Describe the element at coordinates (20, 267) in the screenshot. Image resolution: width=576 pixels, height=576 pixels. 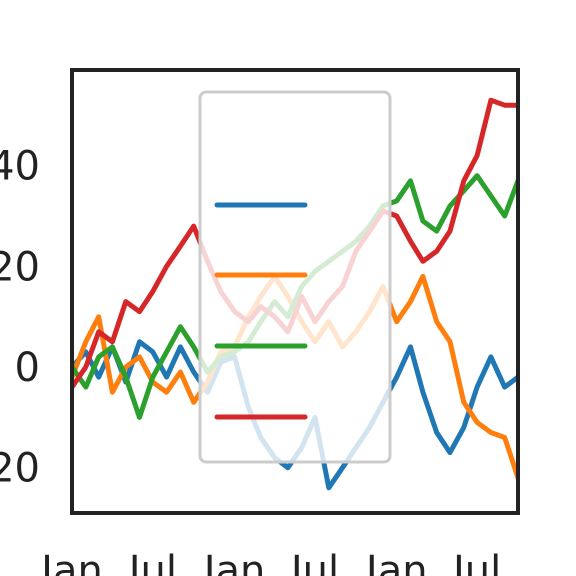
I see `y-tick-label: 20` at that location.